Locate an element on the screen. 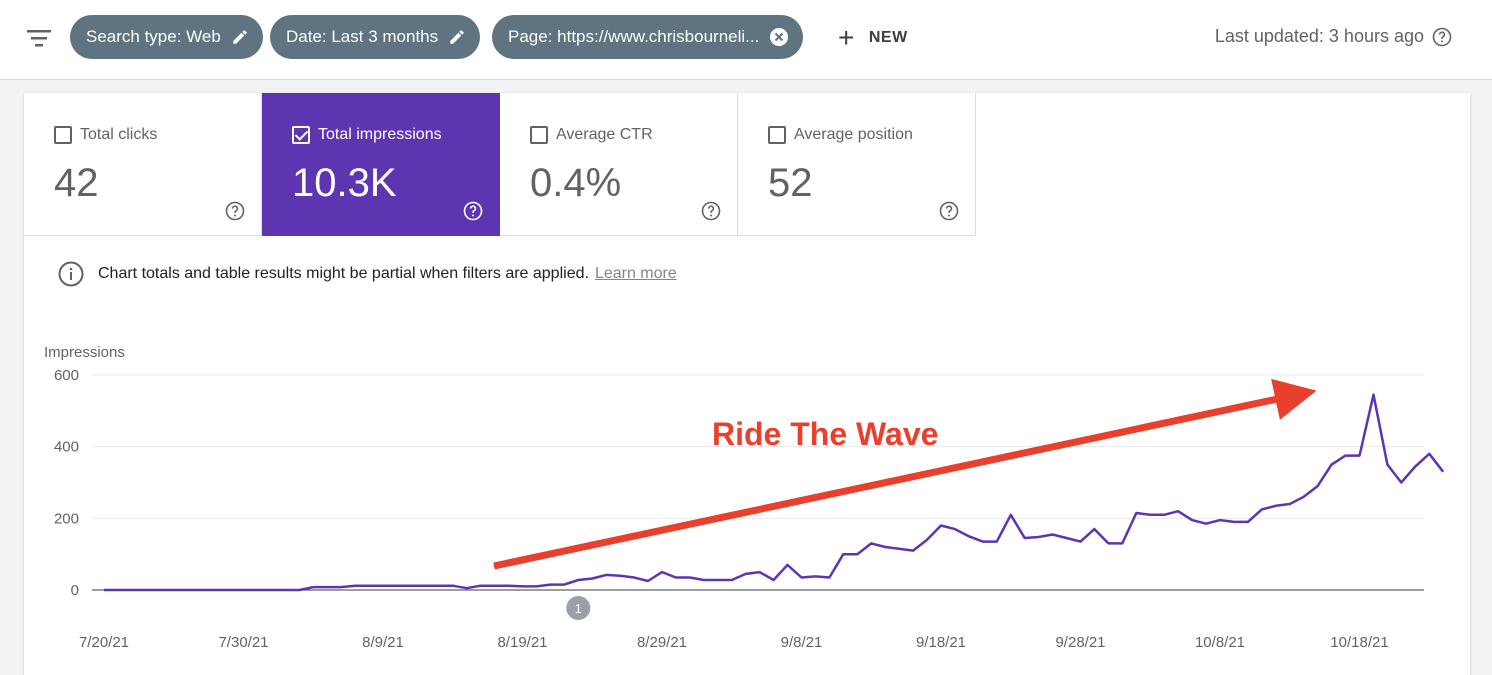  x-tick-label: 7/30/21 is located at coordinates (243, 642).